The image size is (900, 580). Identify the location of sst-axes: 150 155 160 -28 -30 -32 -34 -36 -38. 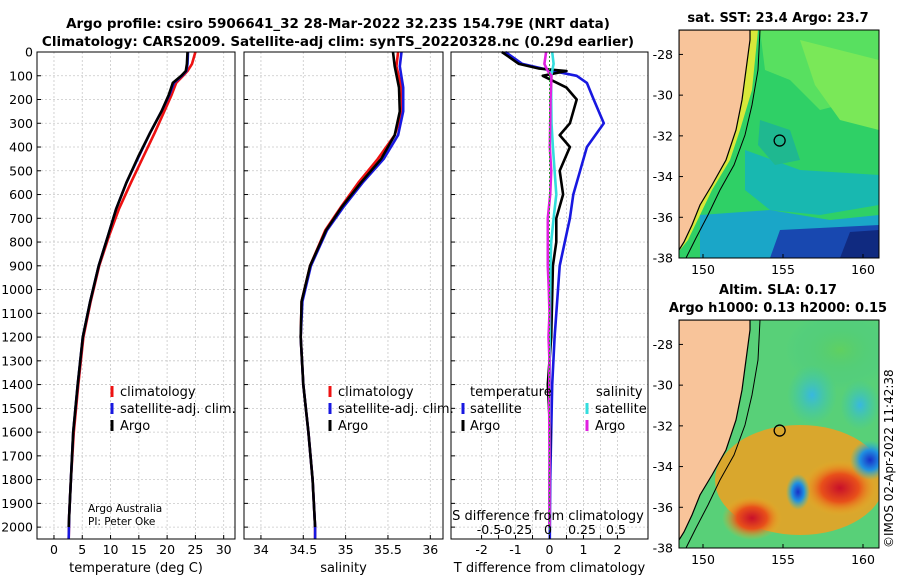
(764, 162).